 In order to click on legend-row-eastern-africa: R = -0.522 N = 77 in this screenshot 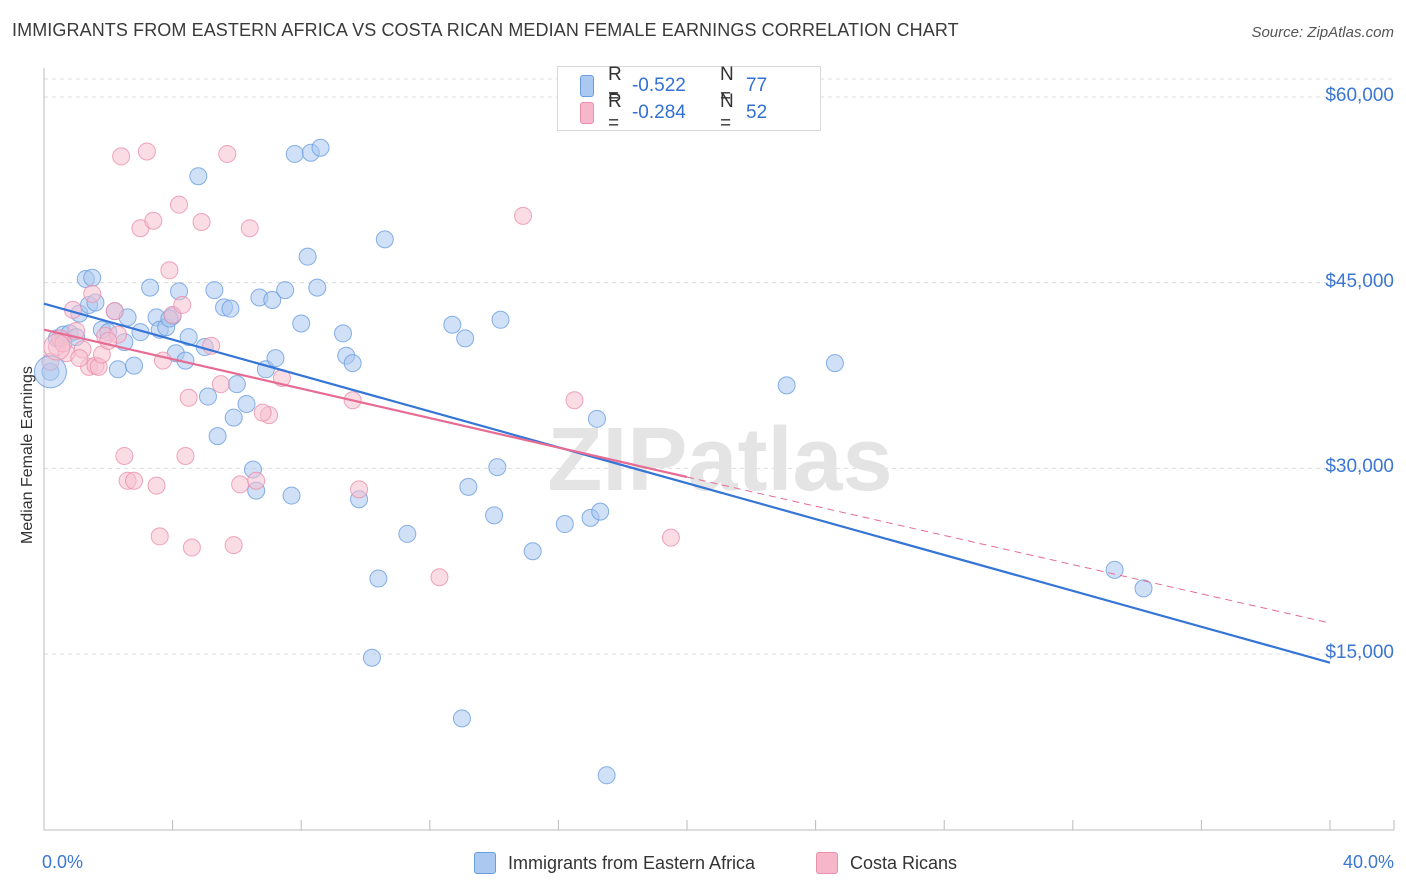, I will do `click(700, 85)`.